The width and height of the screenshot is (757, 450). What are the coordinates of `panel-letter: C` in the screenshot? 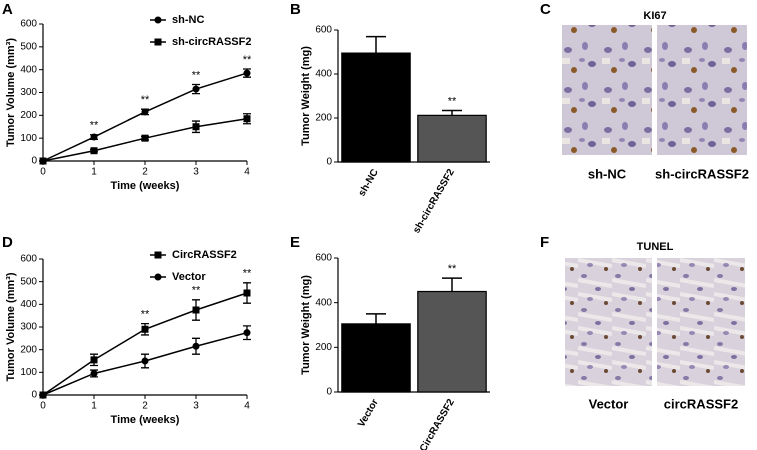 It's located at (545, 9).